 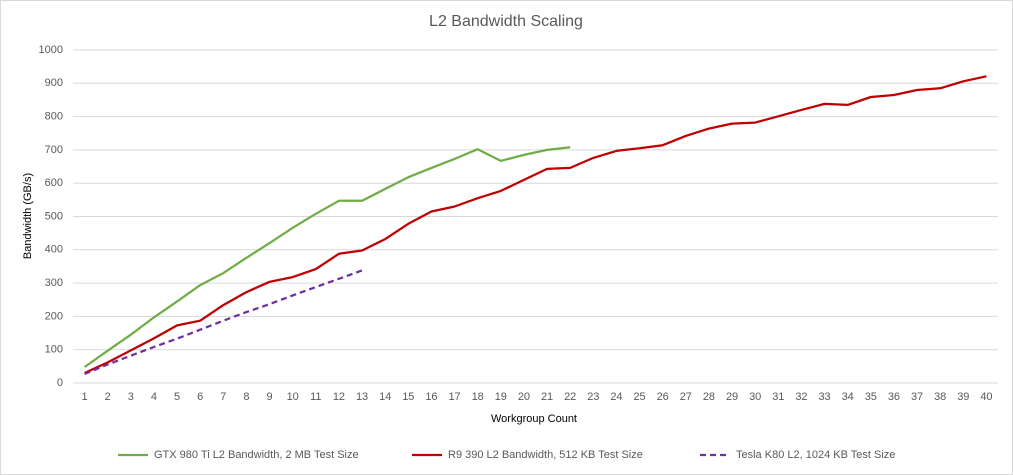 What do you see at coordinates (570, 397) in the screenshot?
I see `x-tick-label: 22` at bounding box center [570, 397].